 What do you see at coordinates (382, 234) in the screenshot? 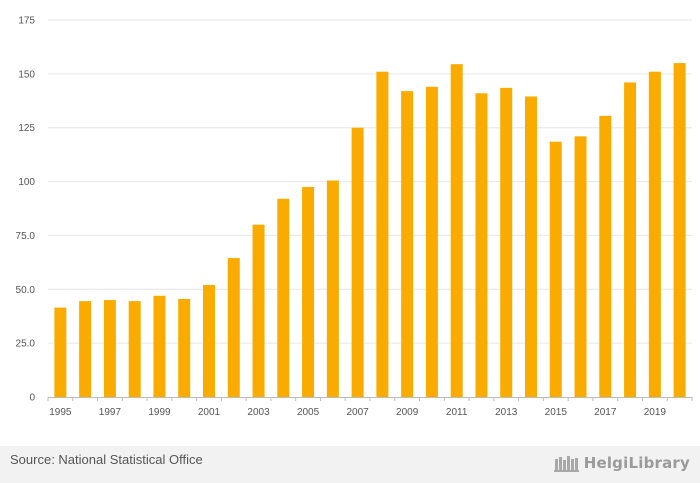
I see `bar-2008` at bounding box center [382, 234].